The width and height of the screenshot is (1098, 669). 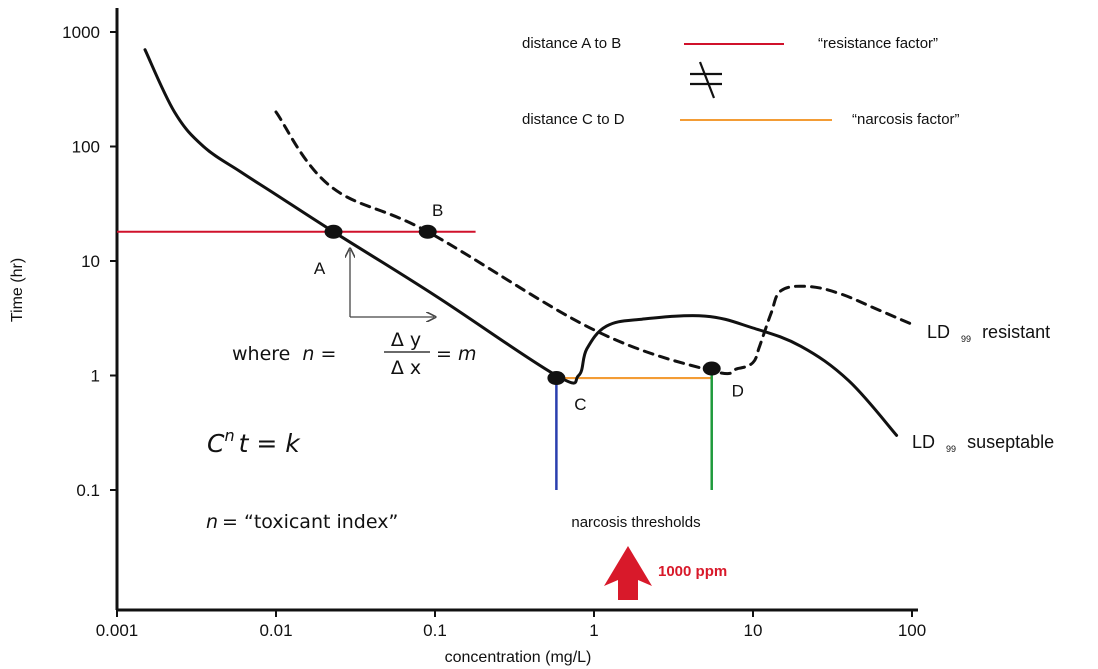 What do you see at coordinates (988, 334) in the screenshot?
I see `label-resistant: LD 99 resistant` at bounding box center [988, 334].